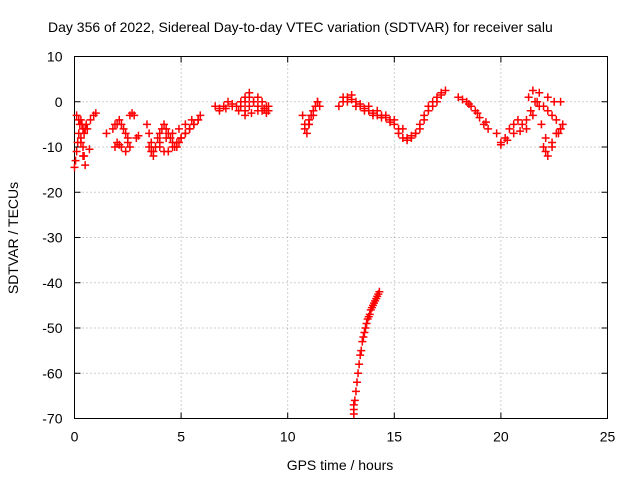  Describe the element at coordinates (52, 373) in the screenshot. I see `y-tick-label: -60` at that location.